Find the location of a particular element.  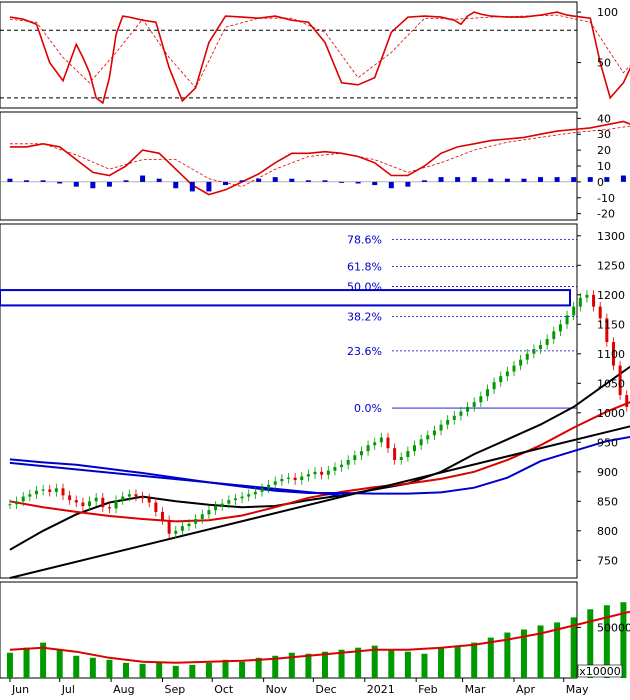

price-ytick-label: 850 is located at coordinates (607, 501).